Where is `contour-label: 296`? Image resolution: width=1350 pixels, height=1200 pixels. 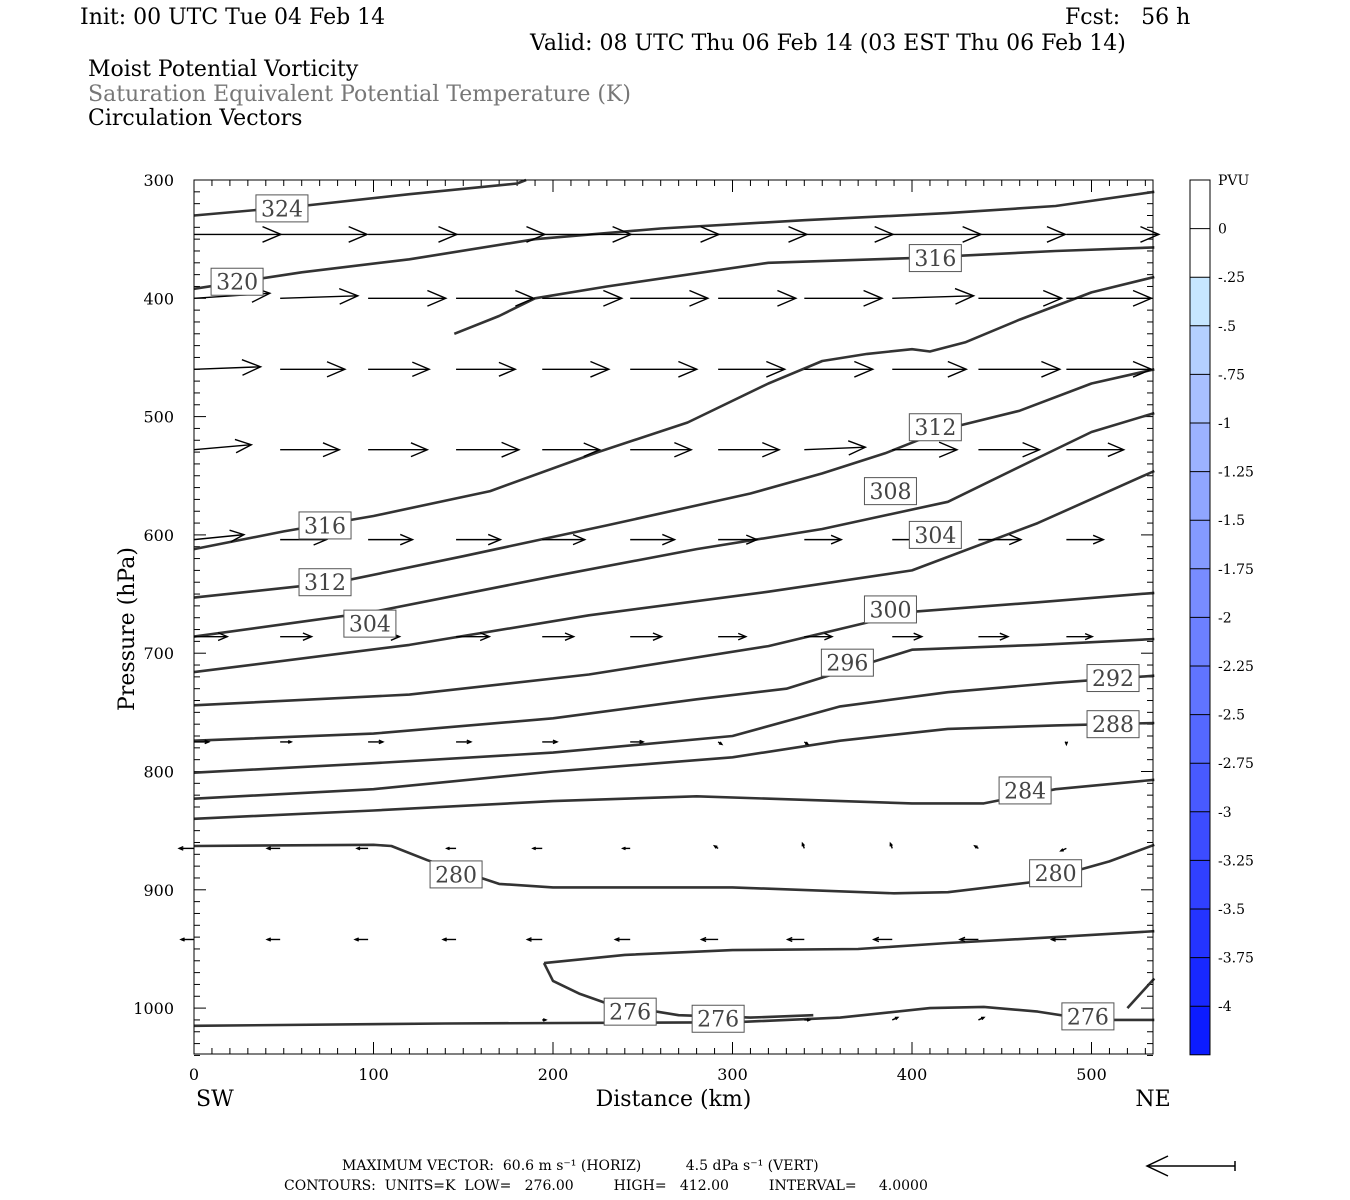
contour-label: 296 is located at coordinates (847, 664).